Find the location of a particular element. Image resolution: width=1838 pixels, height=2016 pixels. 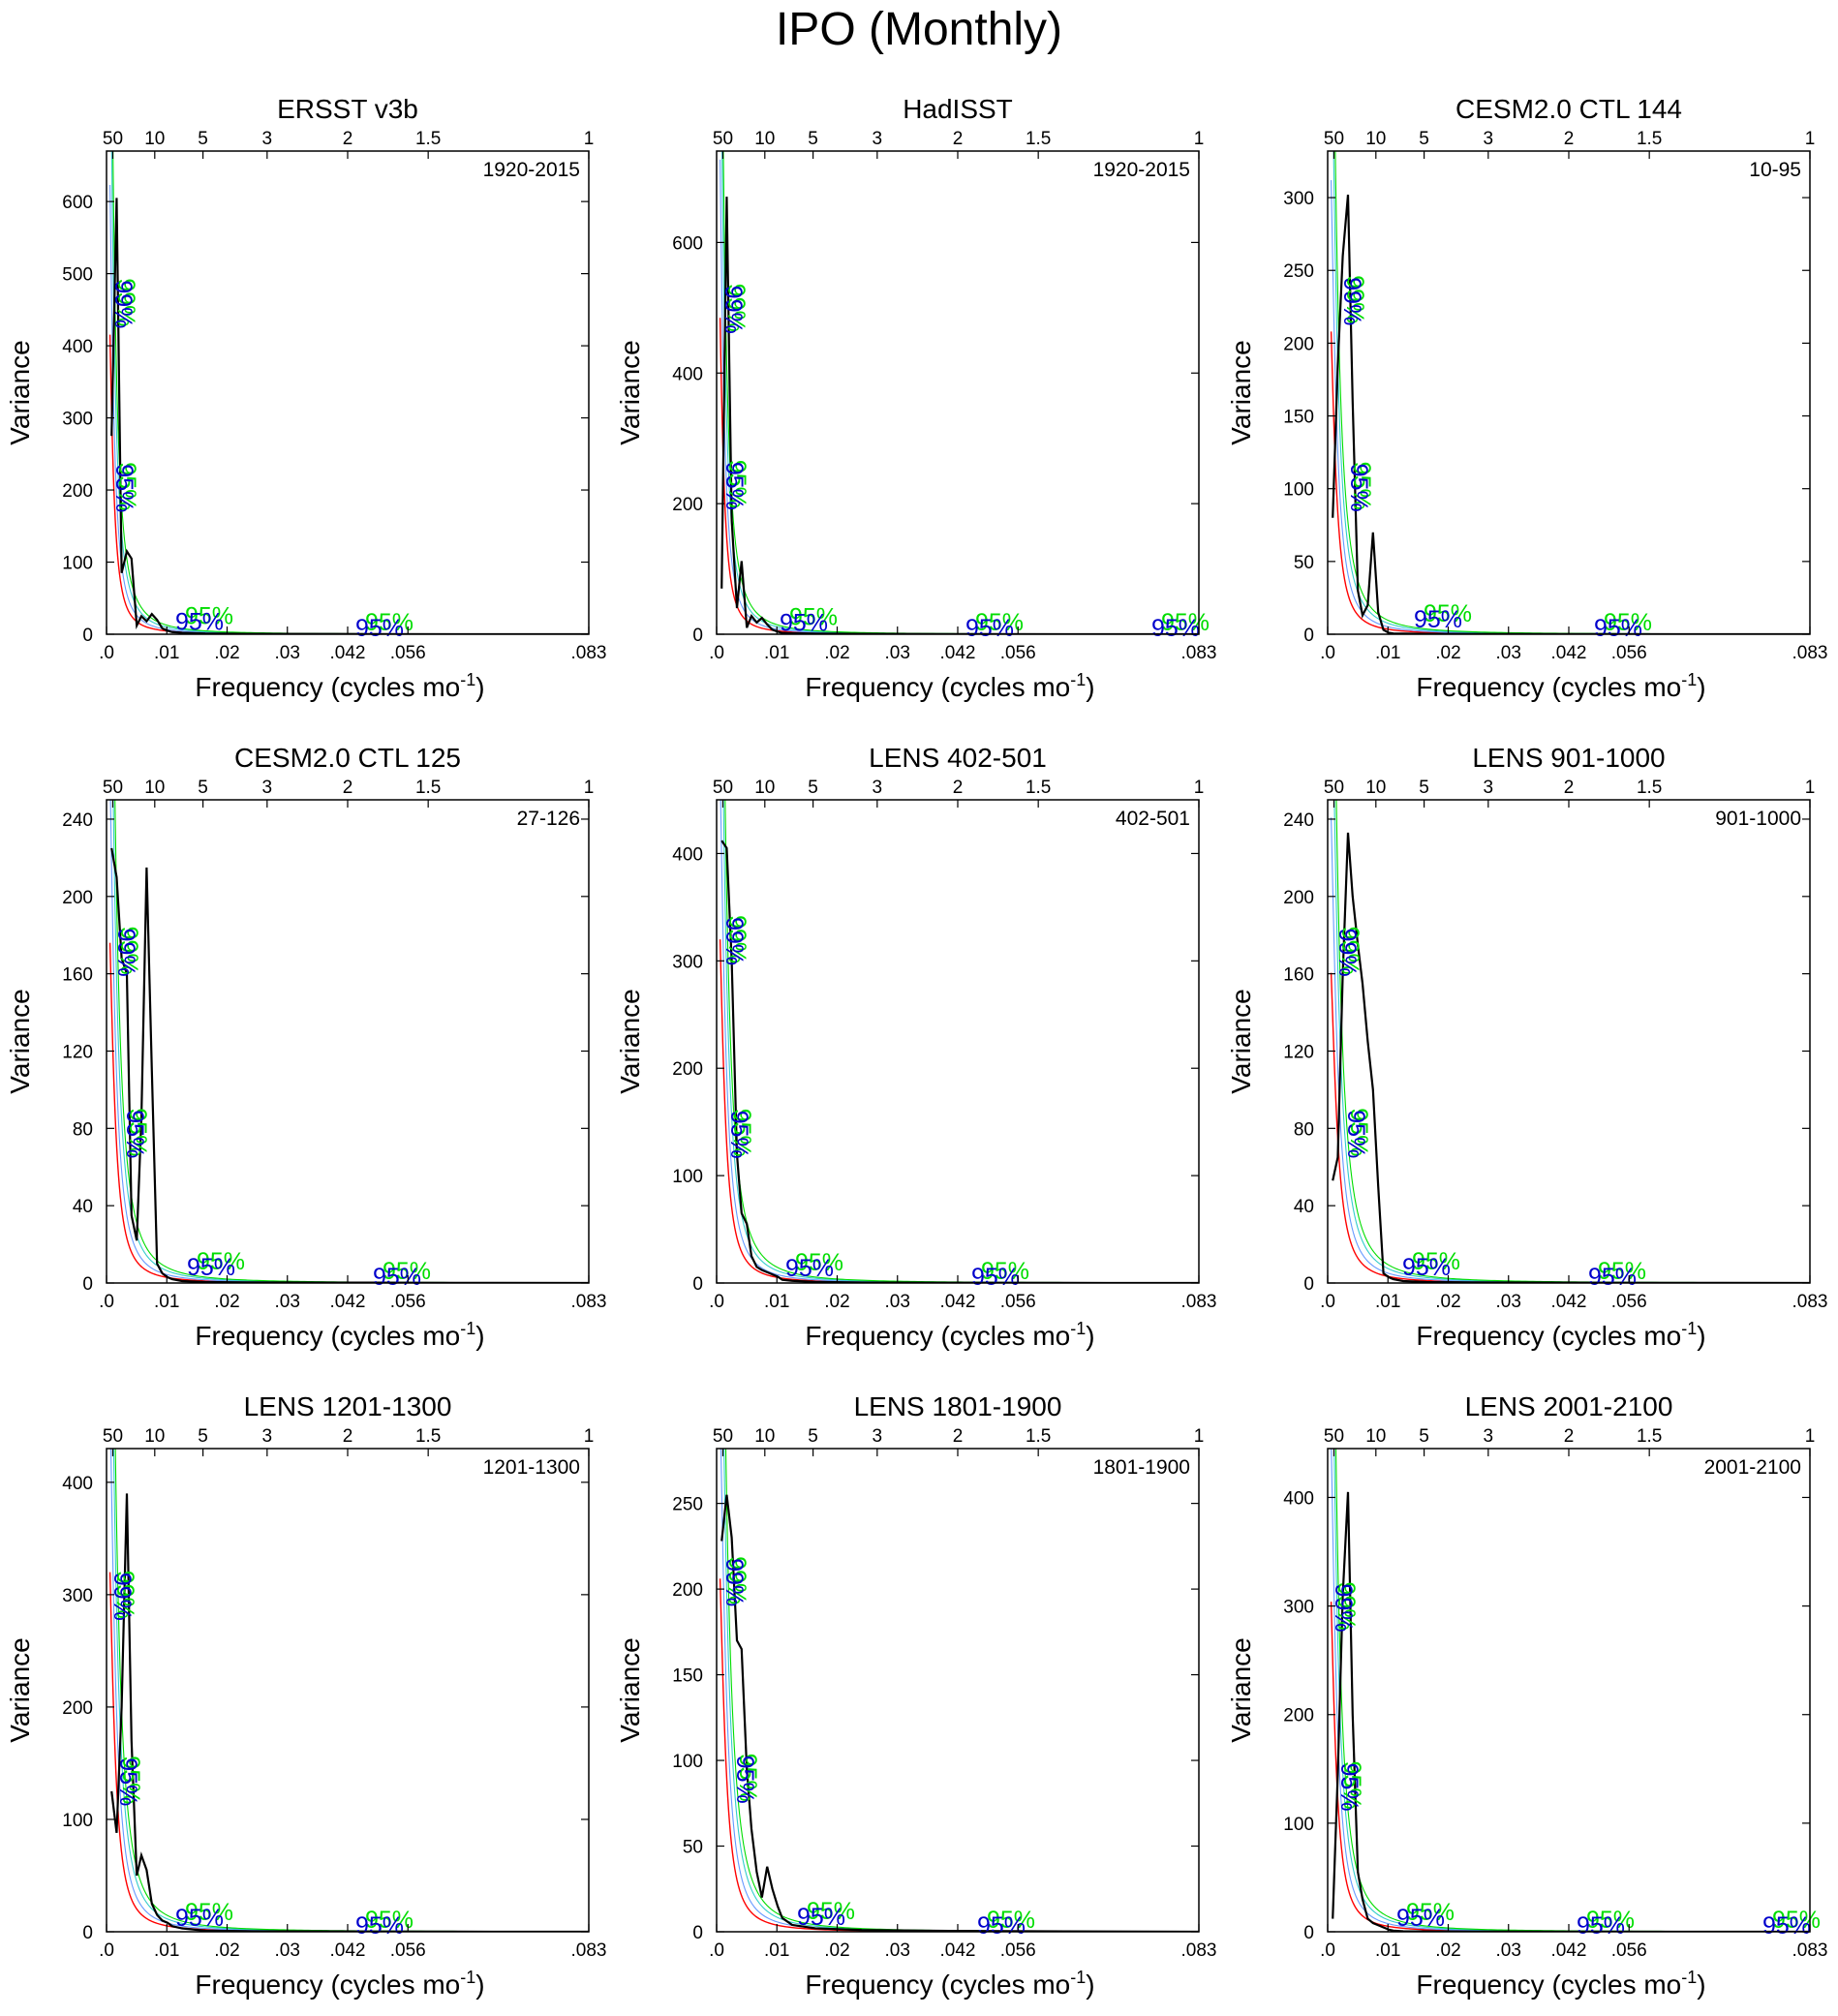

y-tick-label: 200 is located at coordinates (687, 1069).